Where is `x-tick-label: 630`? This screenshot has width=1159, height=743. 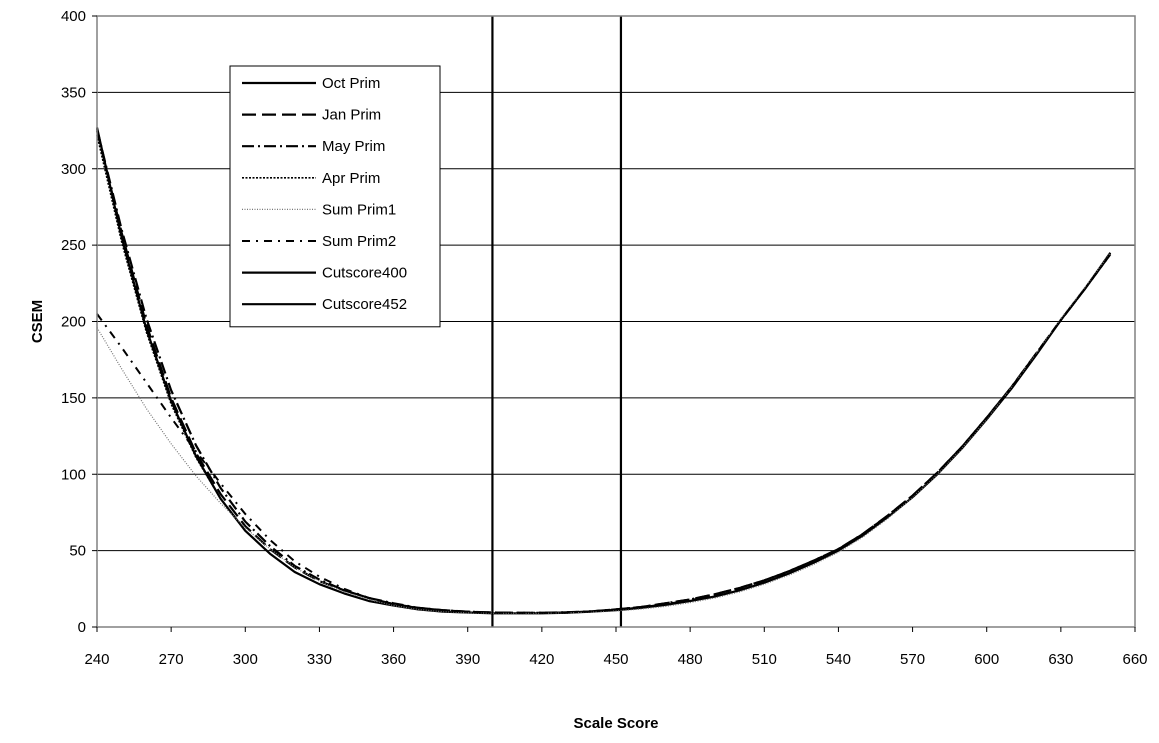 x-tick-label: 630 is located at coordinates (1060, 659).